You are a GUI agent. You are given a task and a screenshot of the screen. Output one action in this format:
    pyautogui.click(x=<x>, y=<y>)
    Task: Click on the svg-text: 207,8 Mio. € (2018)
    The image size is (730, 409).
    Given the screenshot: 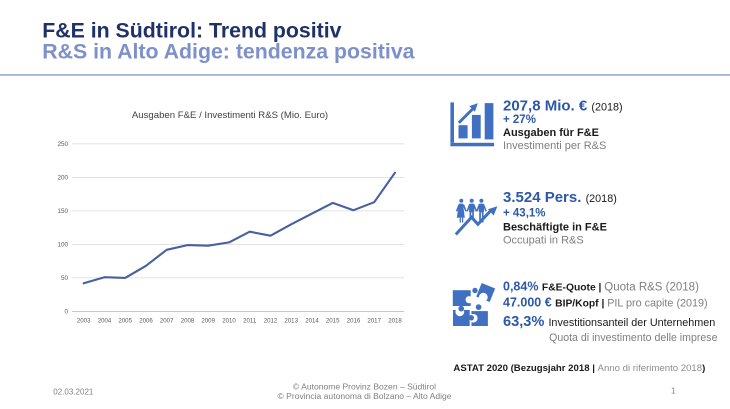 What is the action you would take?
    pyautogui.click(x=563, y=105)
    